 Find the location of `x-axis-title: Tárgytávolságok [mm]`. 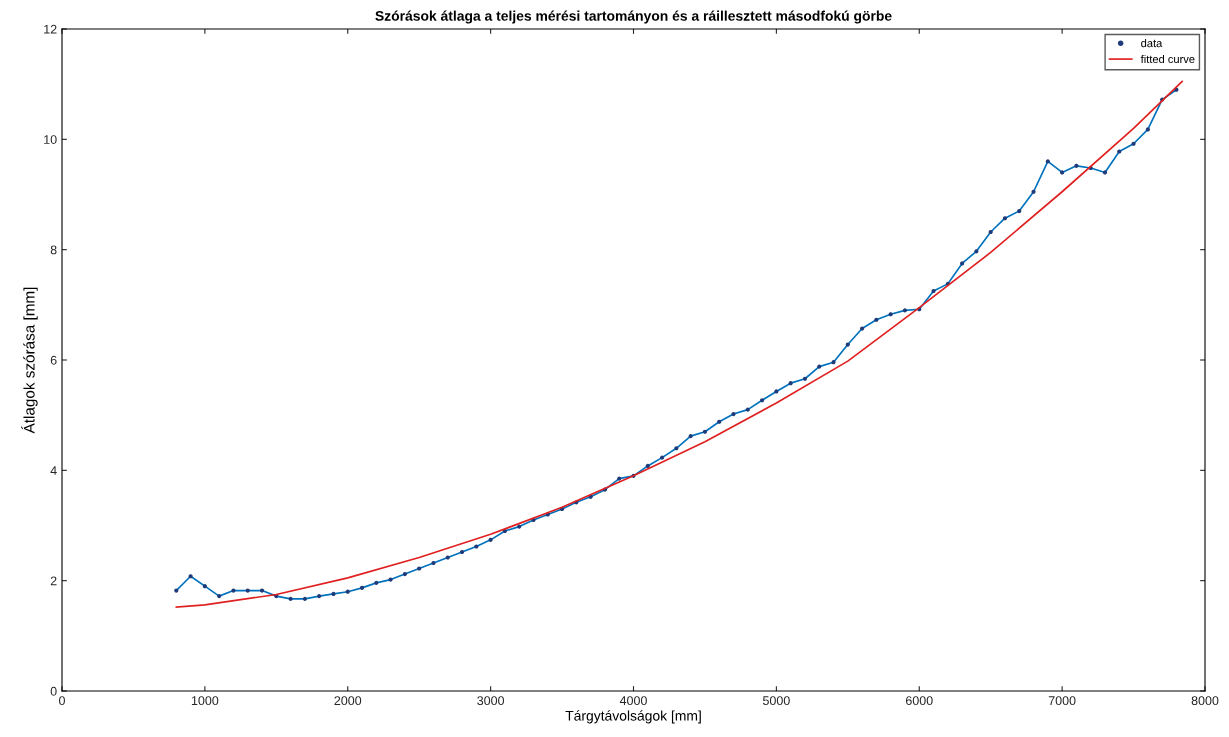

x-axis-title: Tárgytávolságok [mm] is located at coordinates (633, 717).